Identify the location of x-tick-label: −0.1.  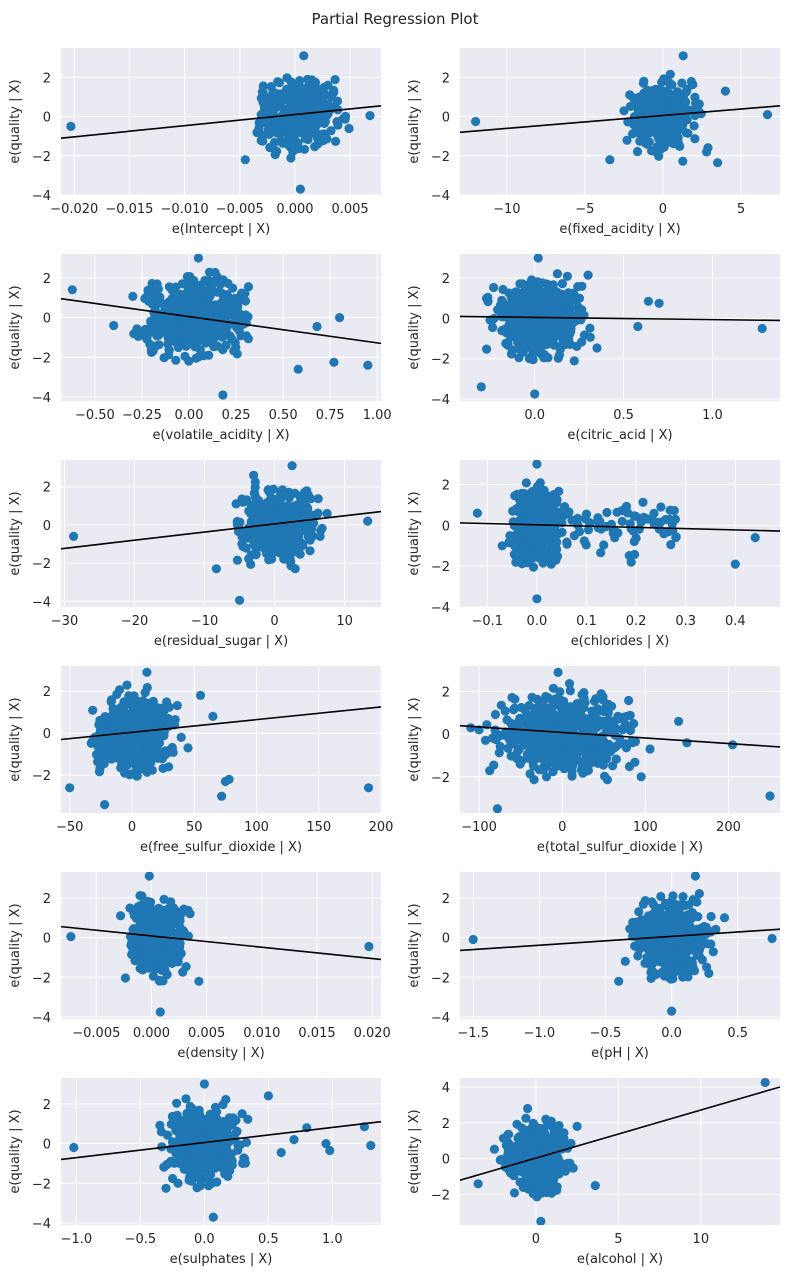
(487, 621).